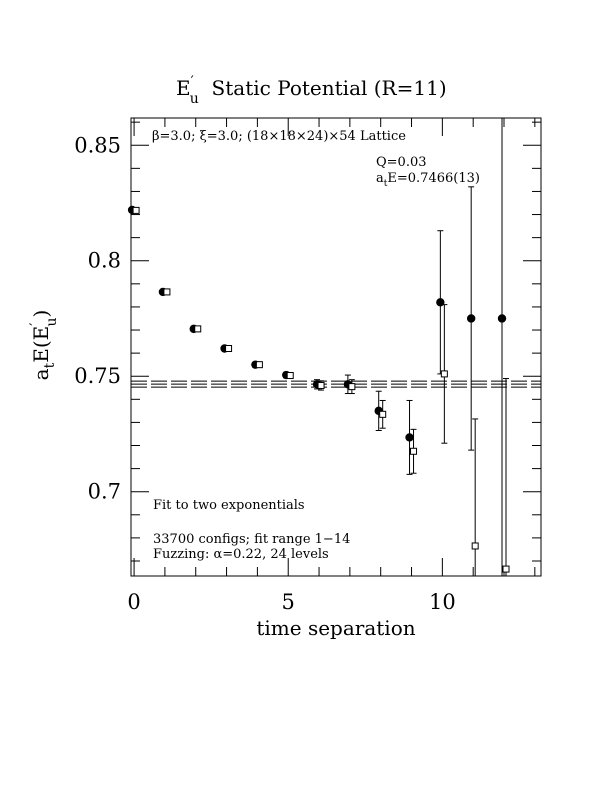 This screenshot has height=792, width=612. Describe the element at coordinates (433, 178) in the screenshot. I see `energy-rest: E=0.7466(13)` at that location.